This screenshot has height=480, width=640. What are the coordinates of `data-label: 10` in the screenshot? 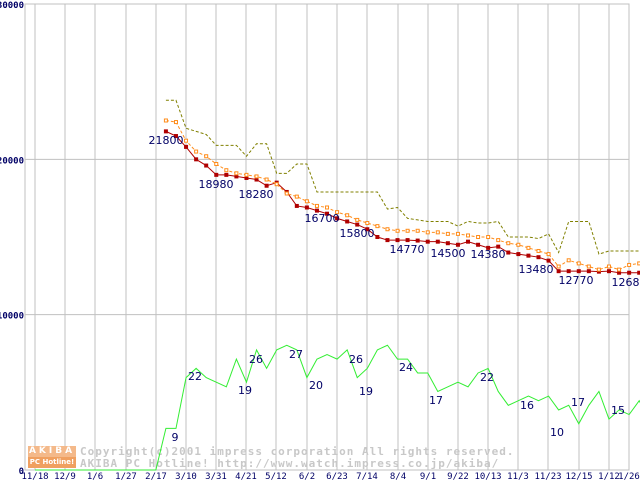 It's located at (557, 432).